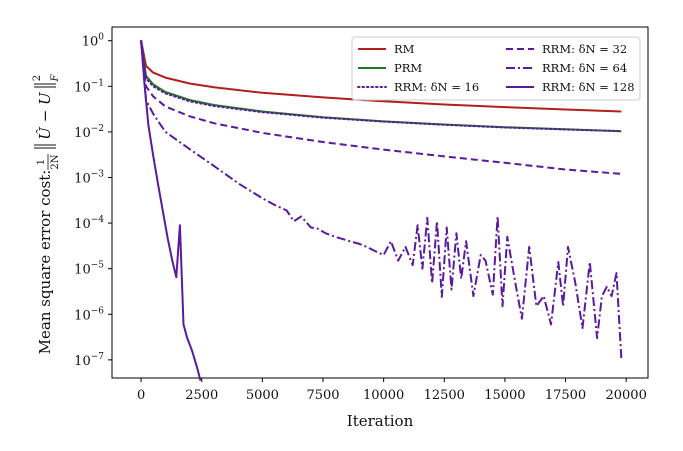 This screenshot has height=451, width=683. Describe the element at coordinates (383, 395) in the screenshot. I see `x-tick-label: 10000` at that location.